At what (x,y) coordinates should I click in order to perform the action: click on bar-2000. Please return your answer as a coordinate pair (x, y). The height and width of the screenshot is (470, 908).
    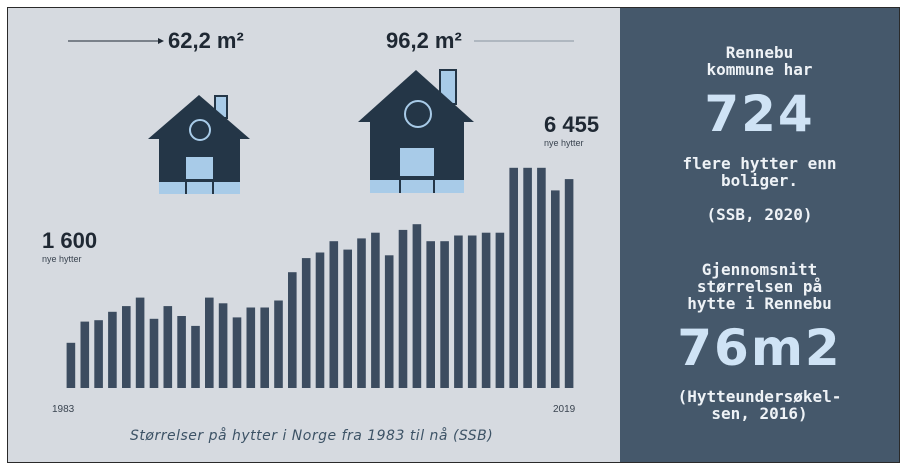
    Looking at the image, I should click on (306, 323).